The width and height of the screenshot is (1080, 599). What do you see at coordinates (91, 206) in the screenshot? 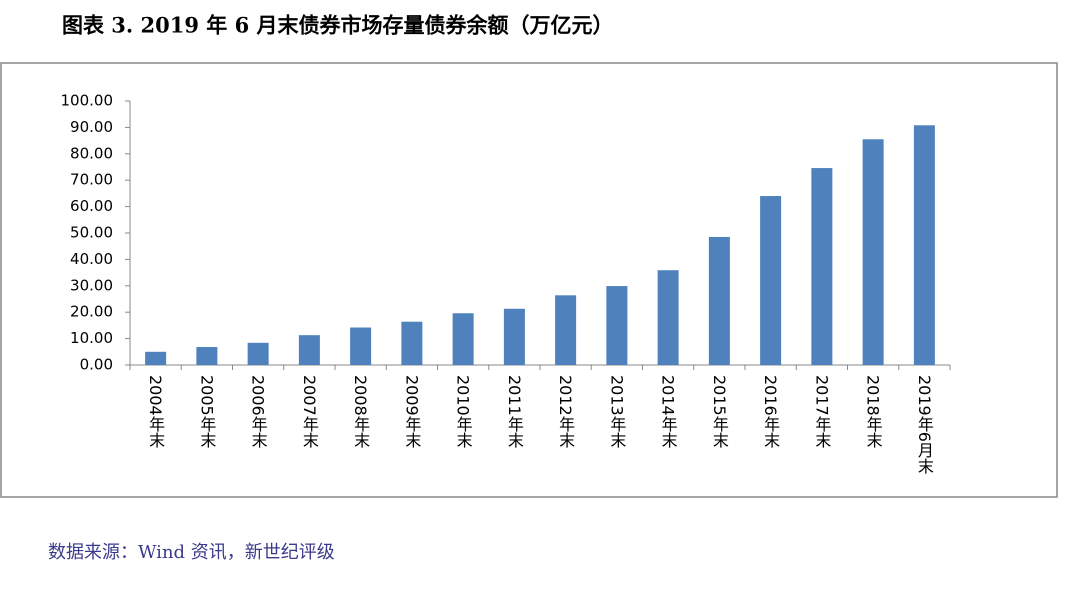
I see `y-tick-label: 60.00` at bounding box center [91, 206].